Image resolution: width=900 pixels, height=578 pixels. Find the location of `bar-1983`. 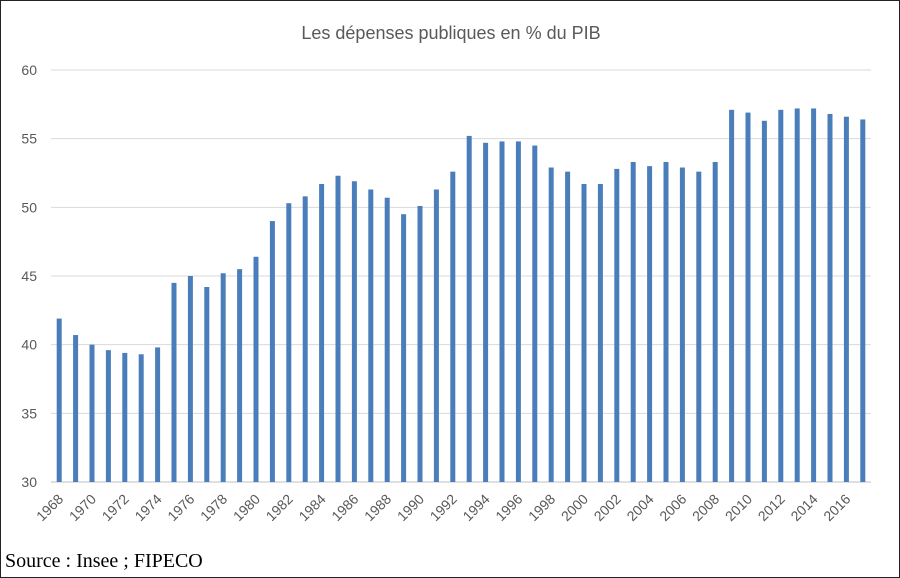

bar-1983 is located at coordinates (305, 339).